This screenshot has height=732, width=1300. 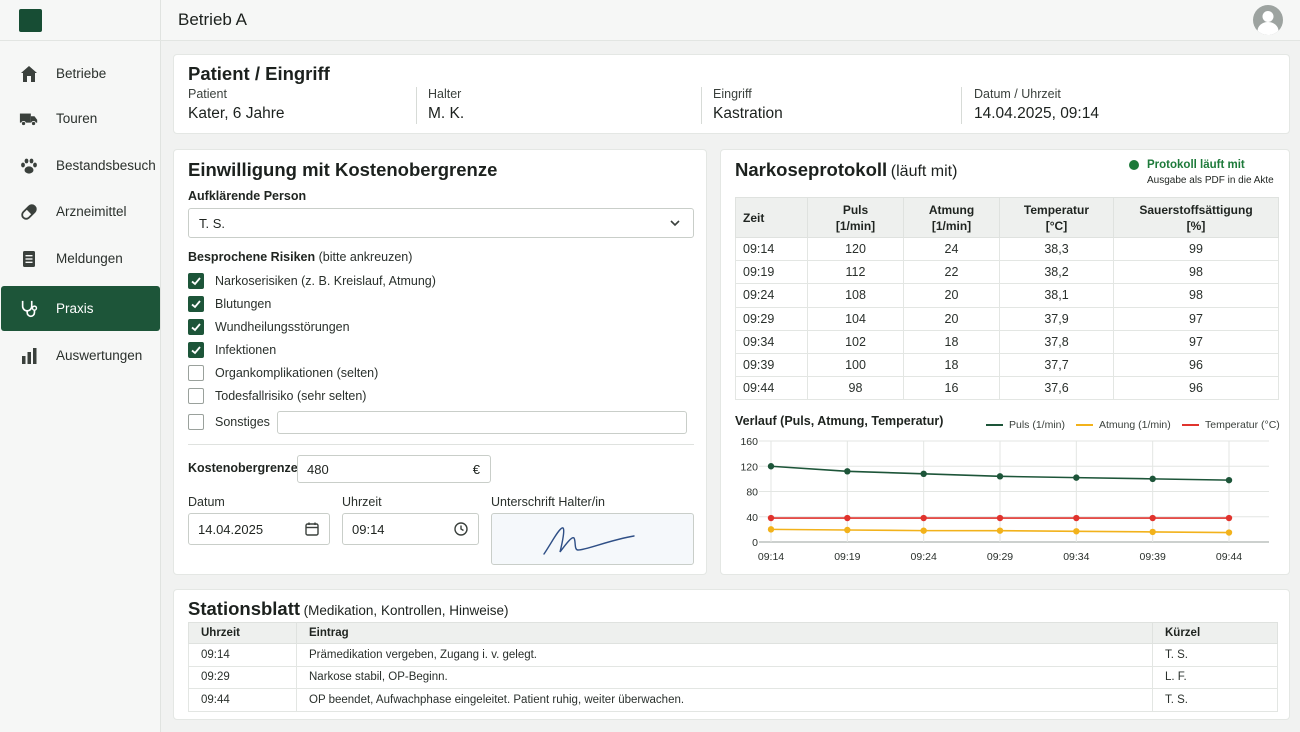 I want to click on sidebar-divider, so click(x=80, y=40).